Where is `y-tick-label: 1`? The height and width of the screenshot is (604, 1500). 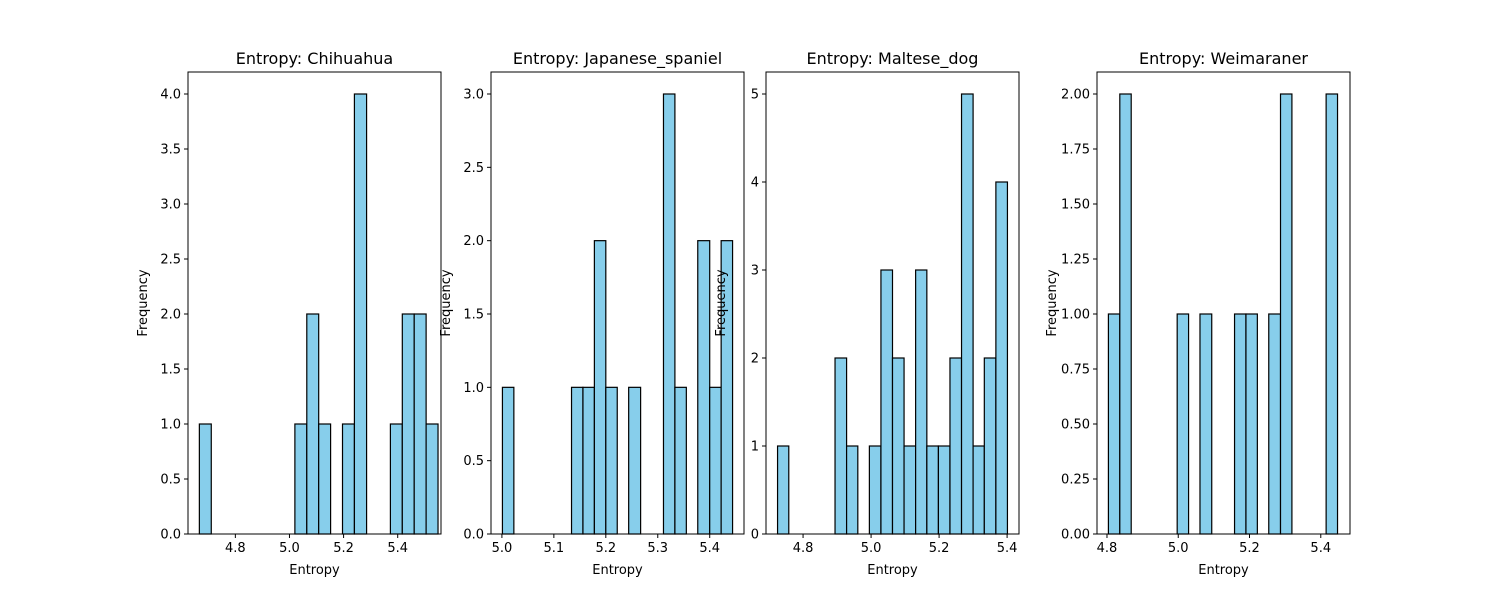
y-tick-label: 1 is located at coordinates (755, 447).